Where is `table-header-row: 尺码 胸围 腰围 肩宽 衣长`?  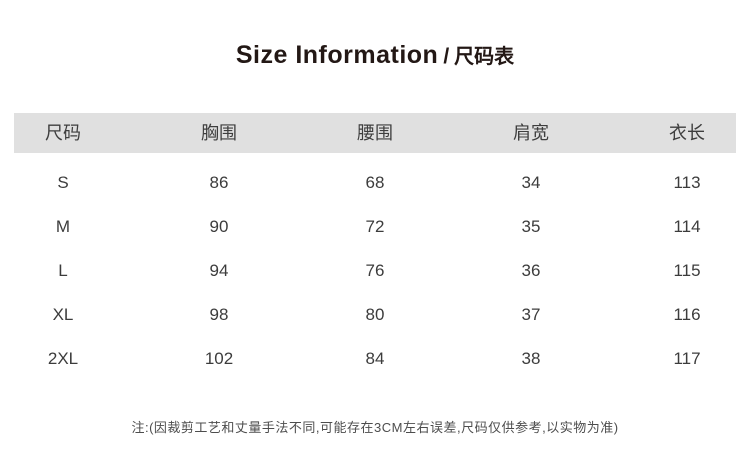
table-header-row: 尺码 胸围 腰围 肩宽 衣长 is located at coordinates (375, 133).